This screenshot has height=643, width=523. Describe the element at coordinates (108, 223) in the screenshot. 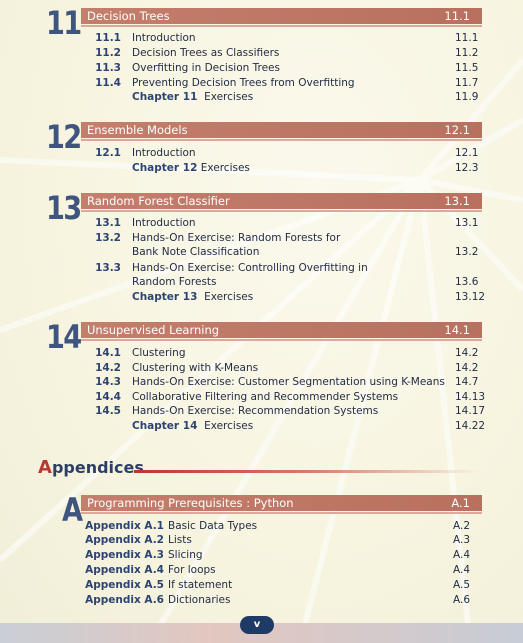

I see `entry-number: 13.1` at that location.